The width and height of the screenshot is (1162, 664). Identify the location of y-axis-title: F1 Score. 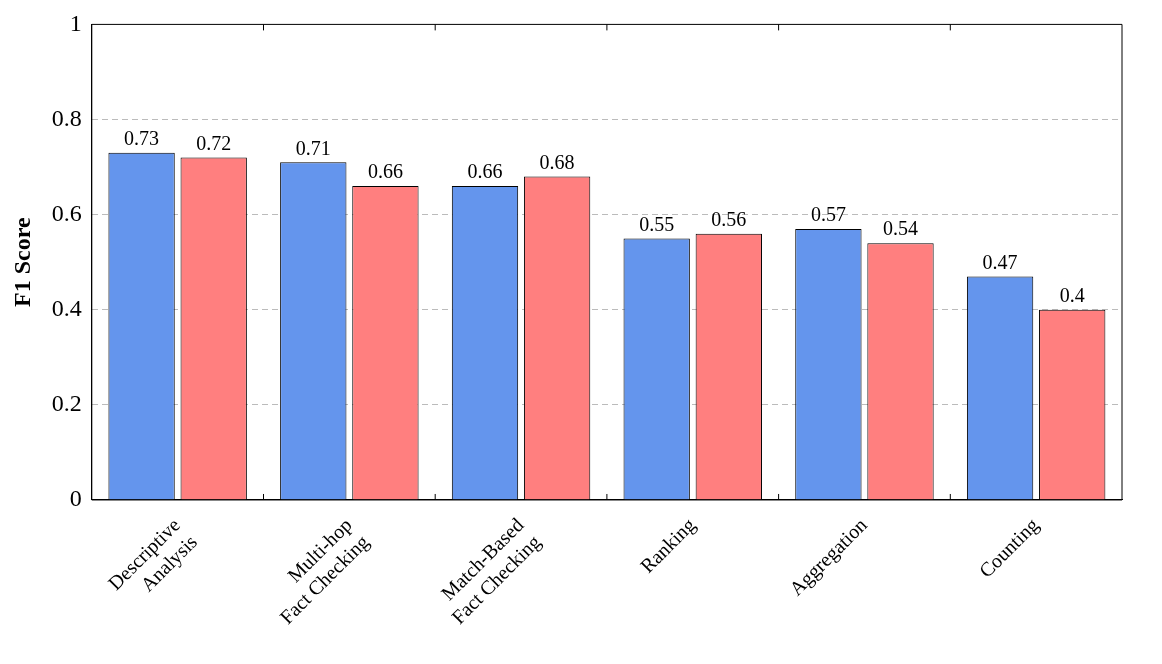
(21, 262).